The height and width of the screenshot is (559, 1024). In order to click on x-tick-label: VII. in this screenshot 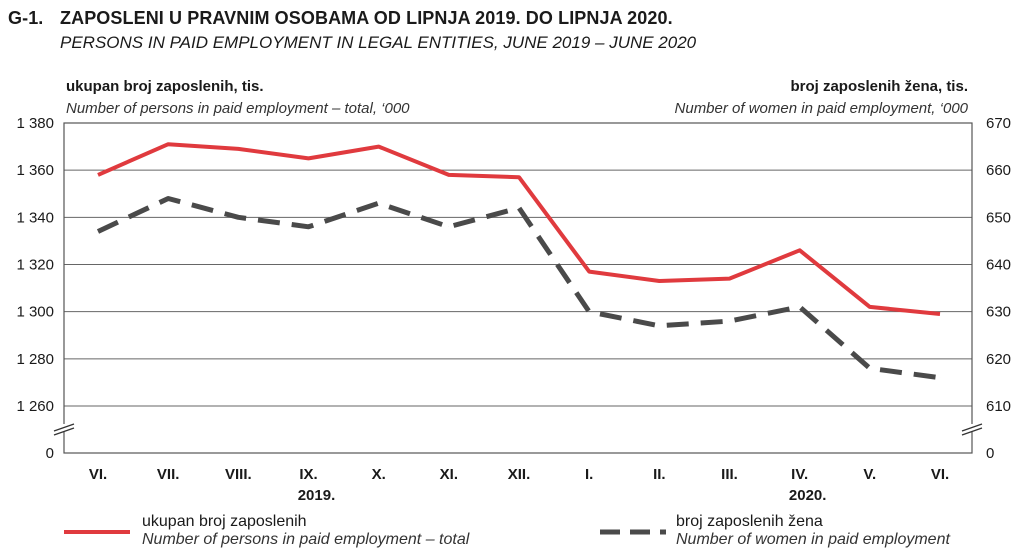, I will do `click(168, 474)`.